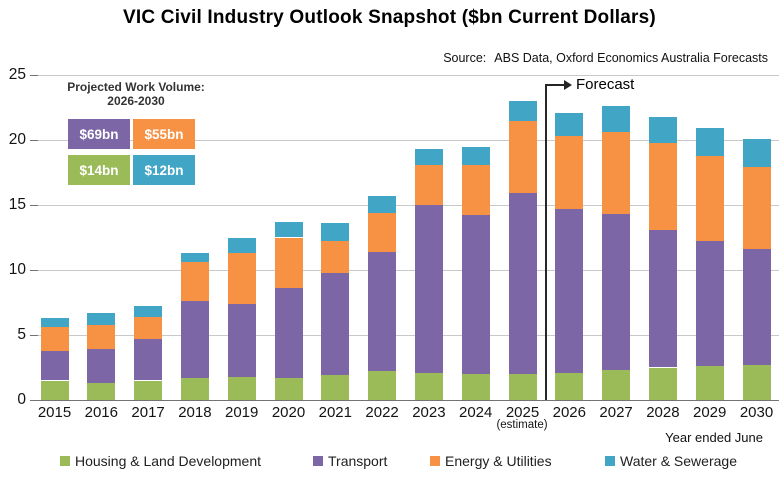 Image resolution: width=779 pixels, height=480 pixels. Describe the element at coordinates (756, 412) in the screenshot. I see `x-axis-label-2030: 2030` at that location.